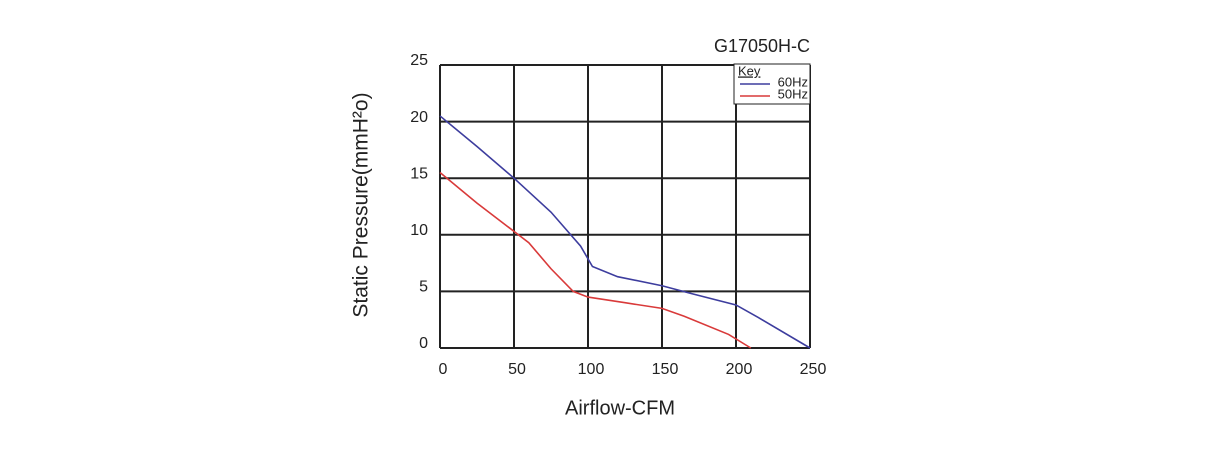 This screenshot has width=1221, height=455. Describe the element at coordinates (749, 70) in the screenshot. I see `legend-title: Key` at that location.